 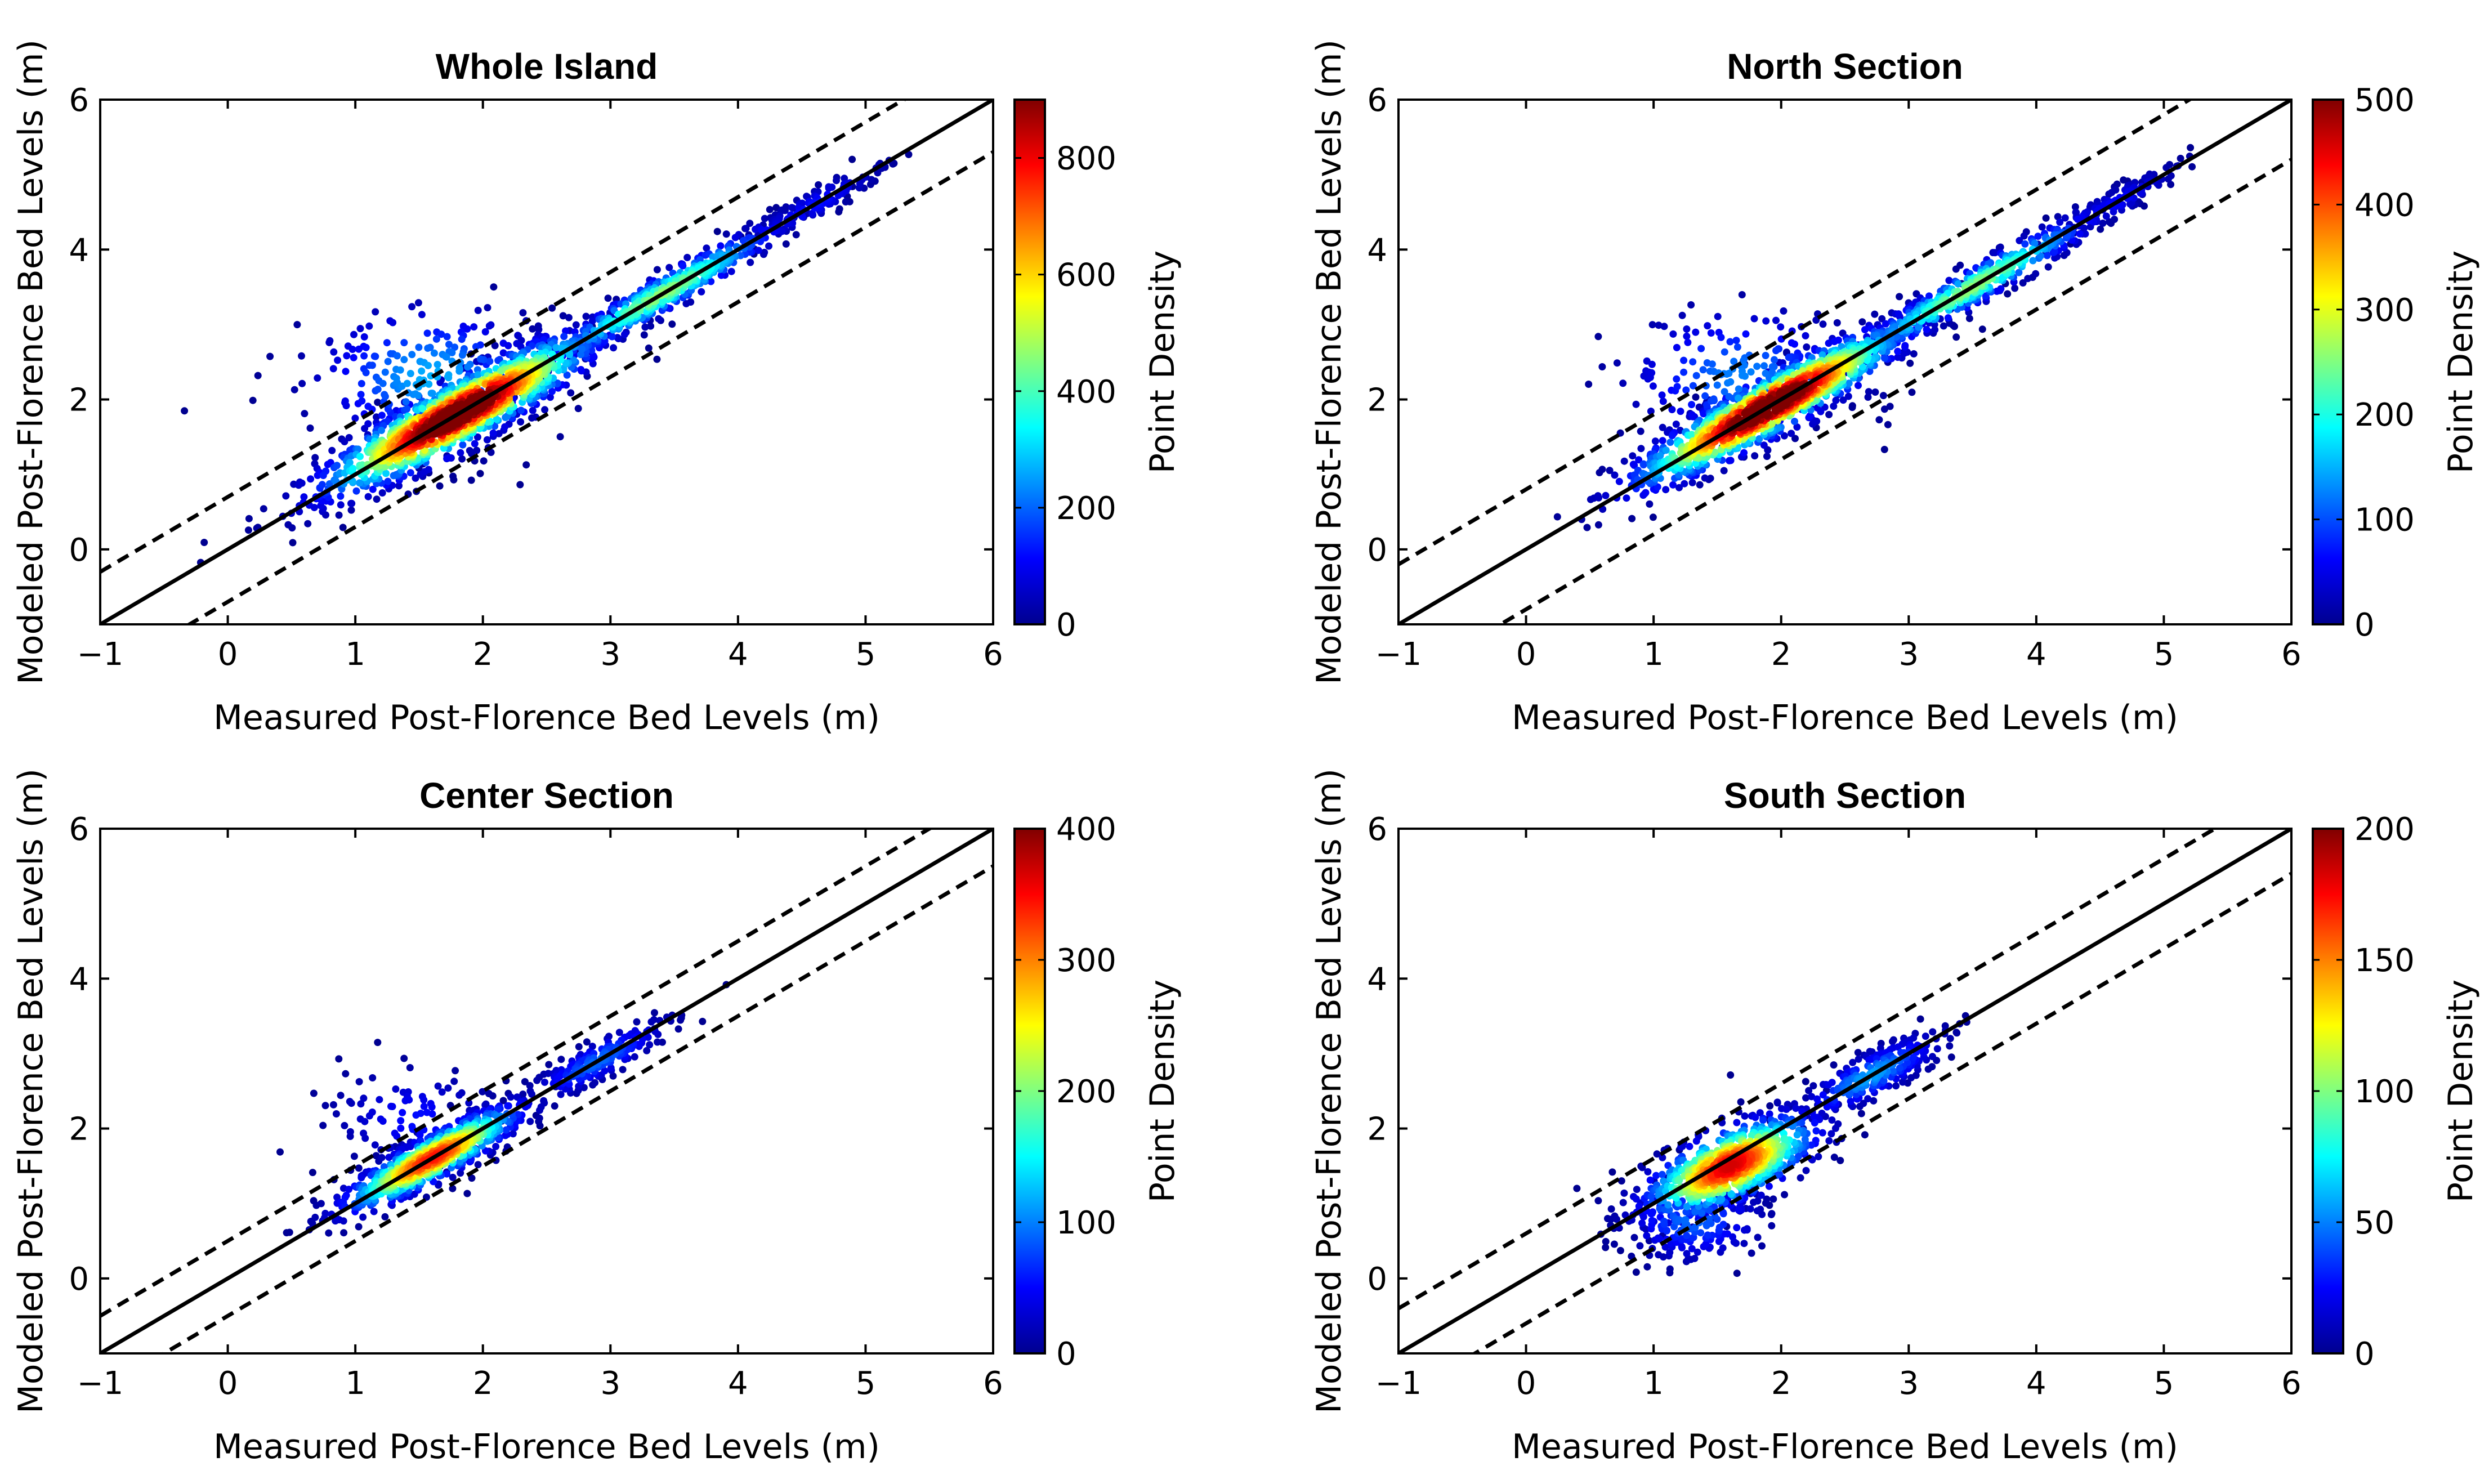 I want to click on x-tick-label: 1, so click(x=355, y=655).